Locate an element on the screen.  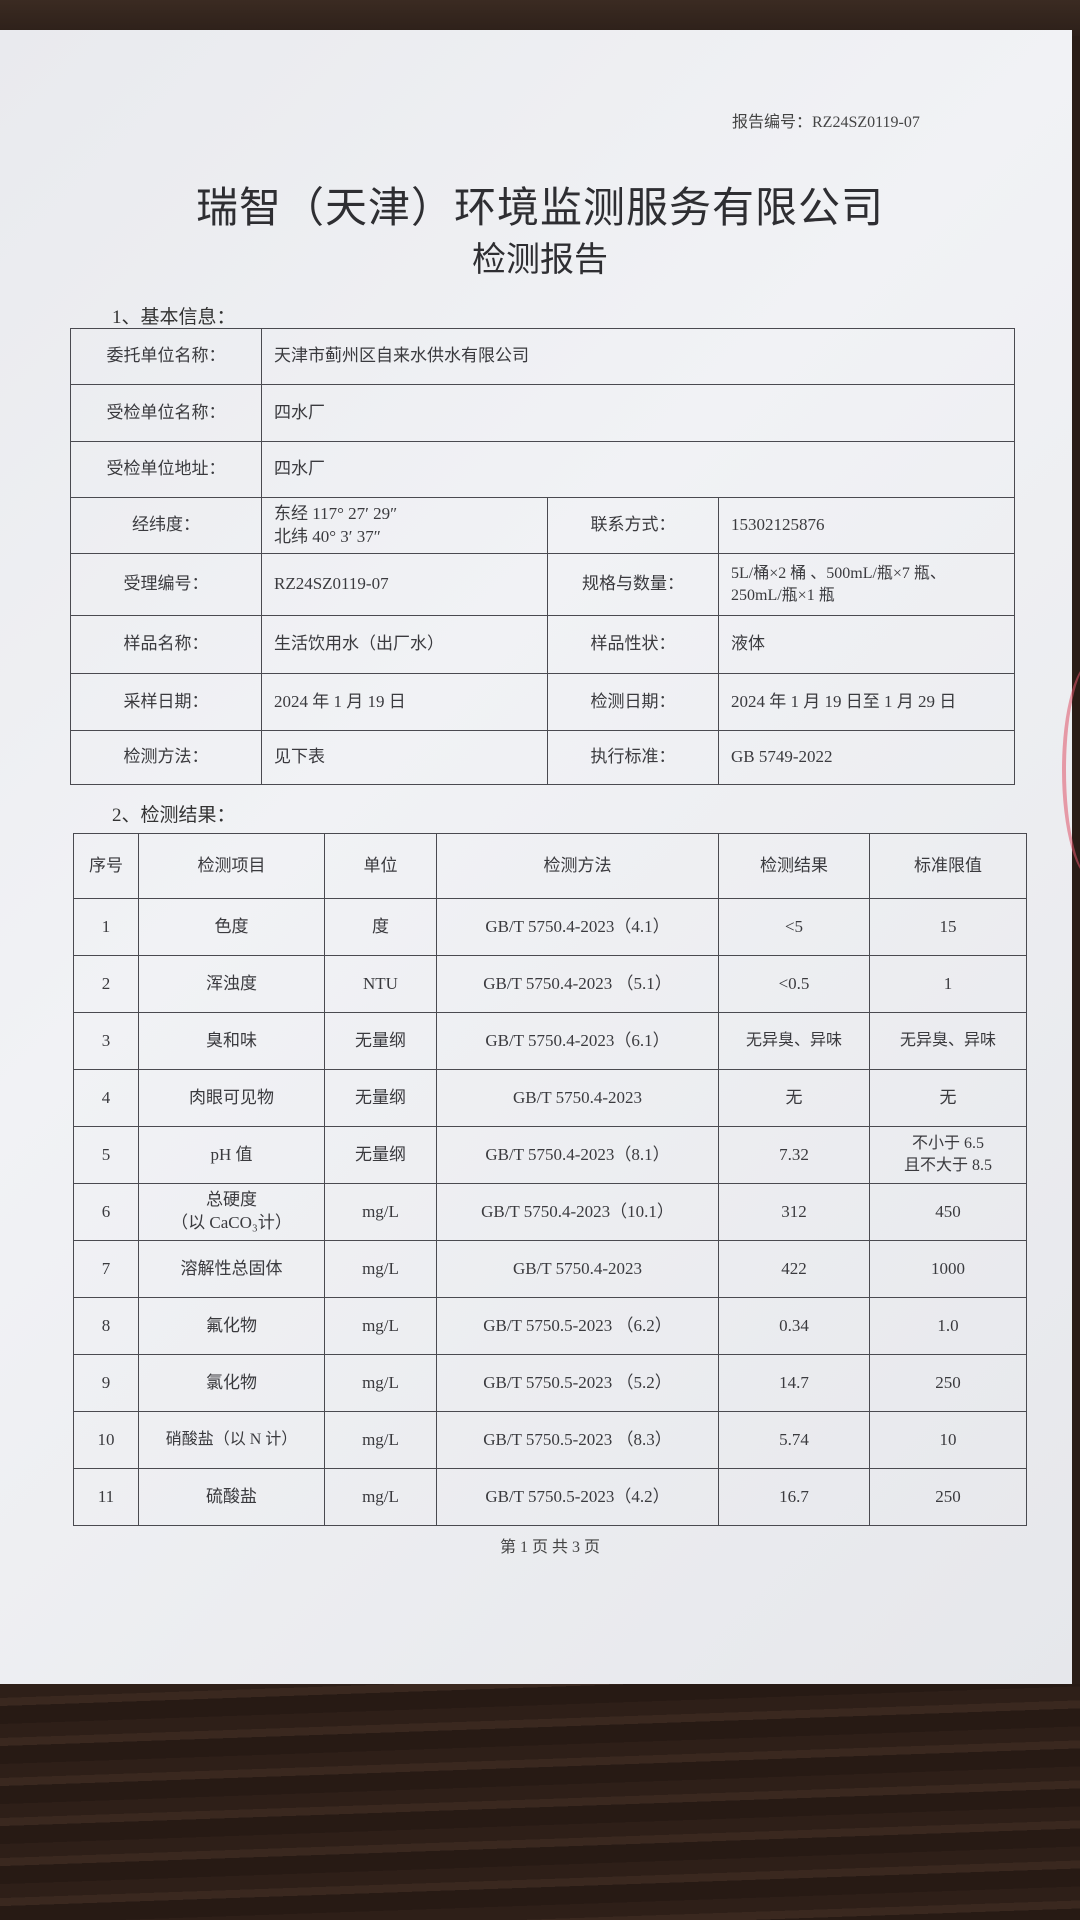
header-limit: 标准限值 is located at coordinates (948, 866).